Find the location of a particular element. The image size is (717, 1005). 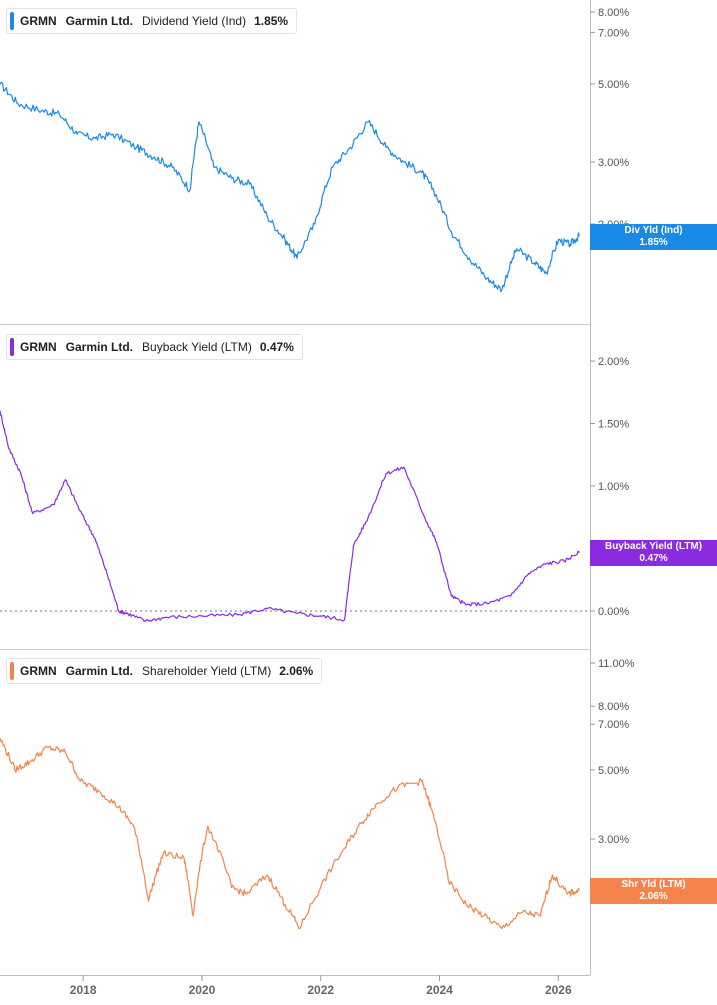

legend-metric: Shareholder Yield (LTM) is located at coordinates (207, 671).